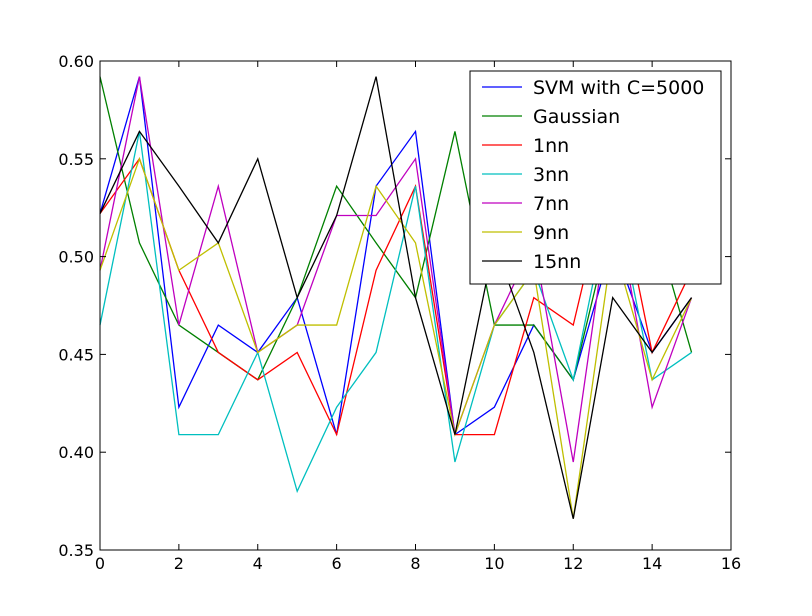  What do you see at coordinates (551, 175) in the screenshot?
I see `legend-label: 3nn` at bounding box center [551, 175].